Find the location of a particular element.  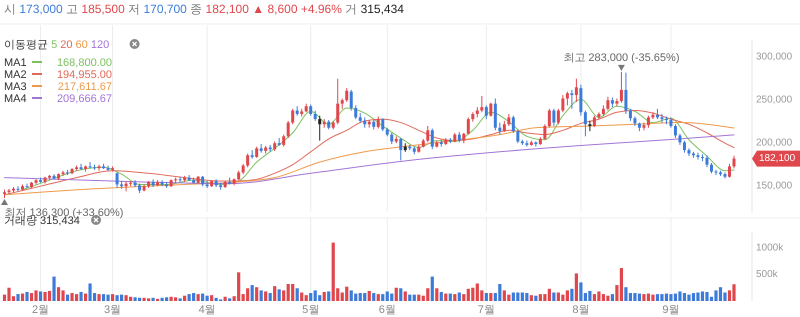

y-tick-label: 500k is located at coordinates (767, 274).